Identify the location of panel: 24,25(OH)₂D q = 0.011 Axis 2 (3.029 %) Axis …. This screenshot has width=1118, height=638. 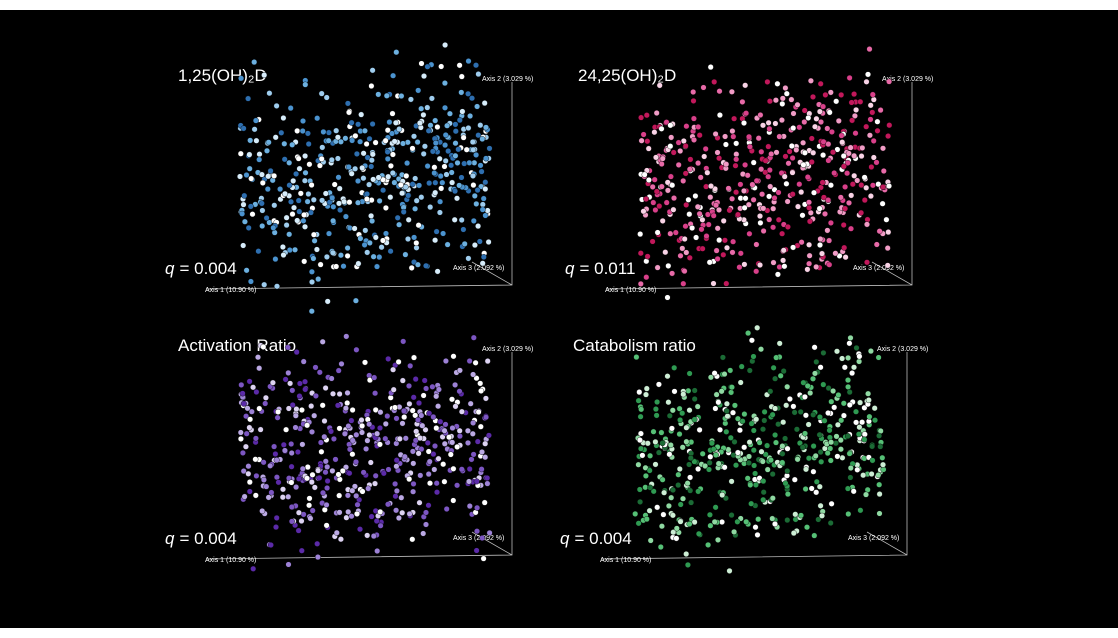
(749, 173).